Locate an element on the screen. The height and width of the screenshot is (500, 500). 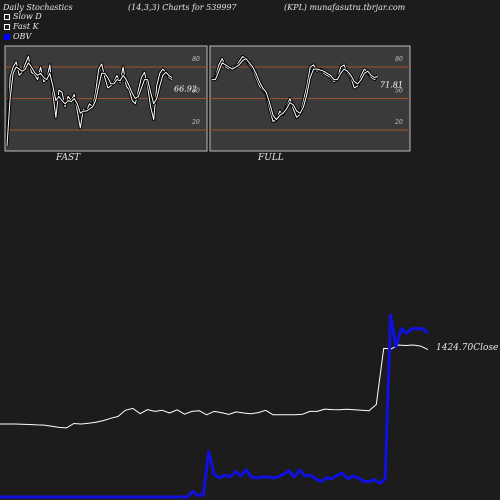
close-price-line is located at coordinates (214, 386).